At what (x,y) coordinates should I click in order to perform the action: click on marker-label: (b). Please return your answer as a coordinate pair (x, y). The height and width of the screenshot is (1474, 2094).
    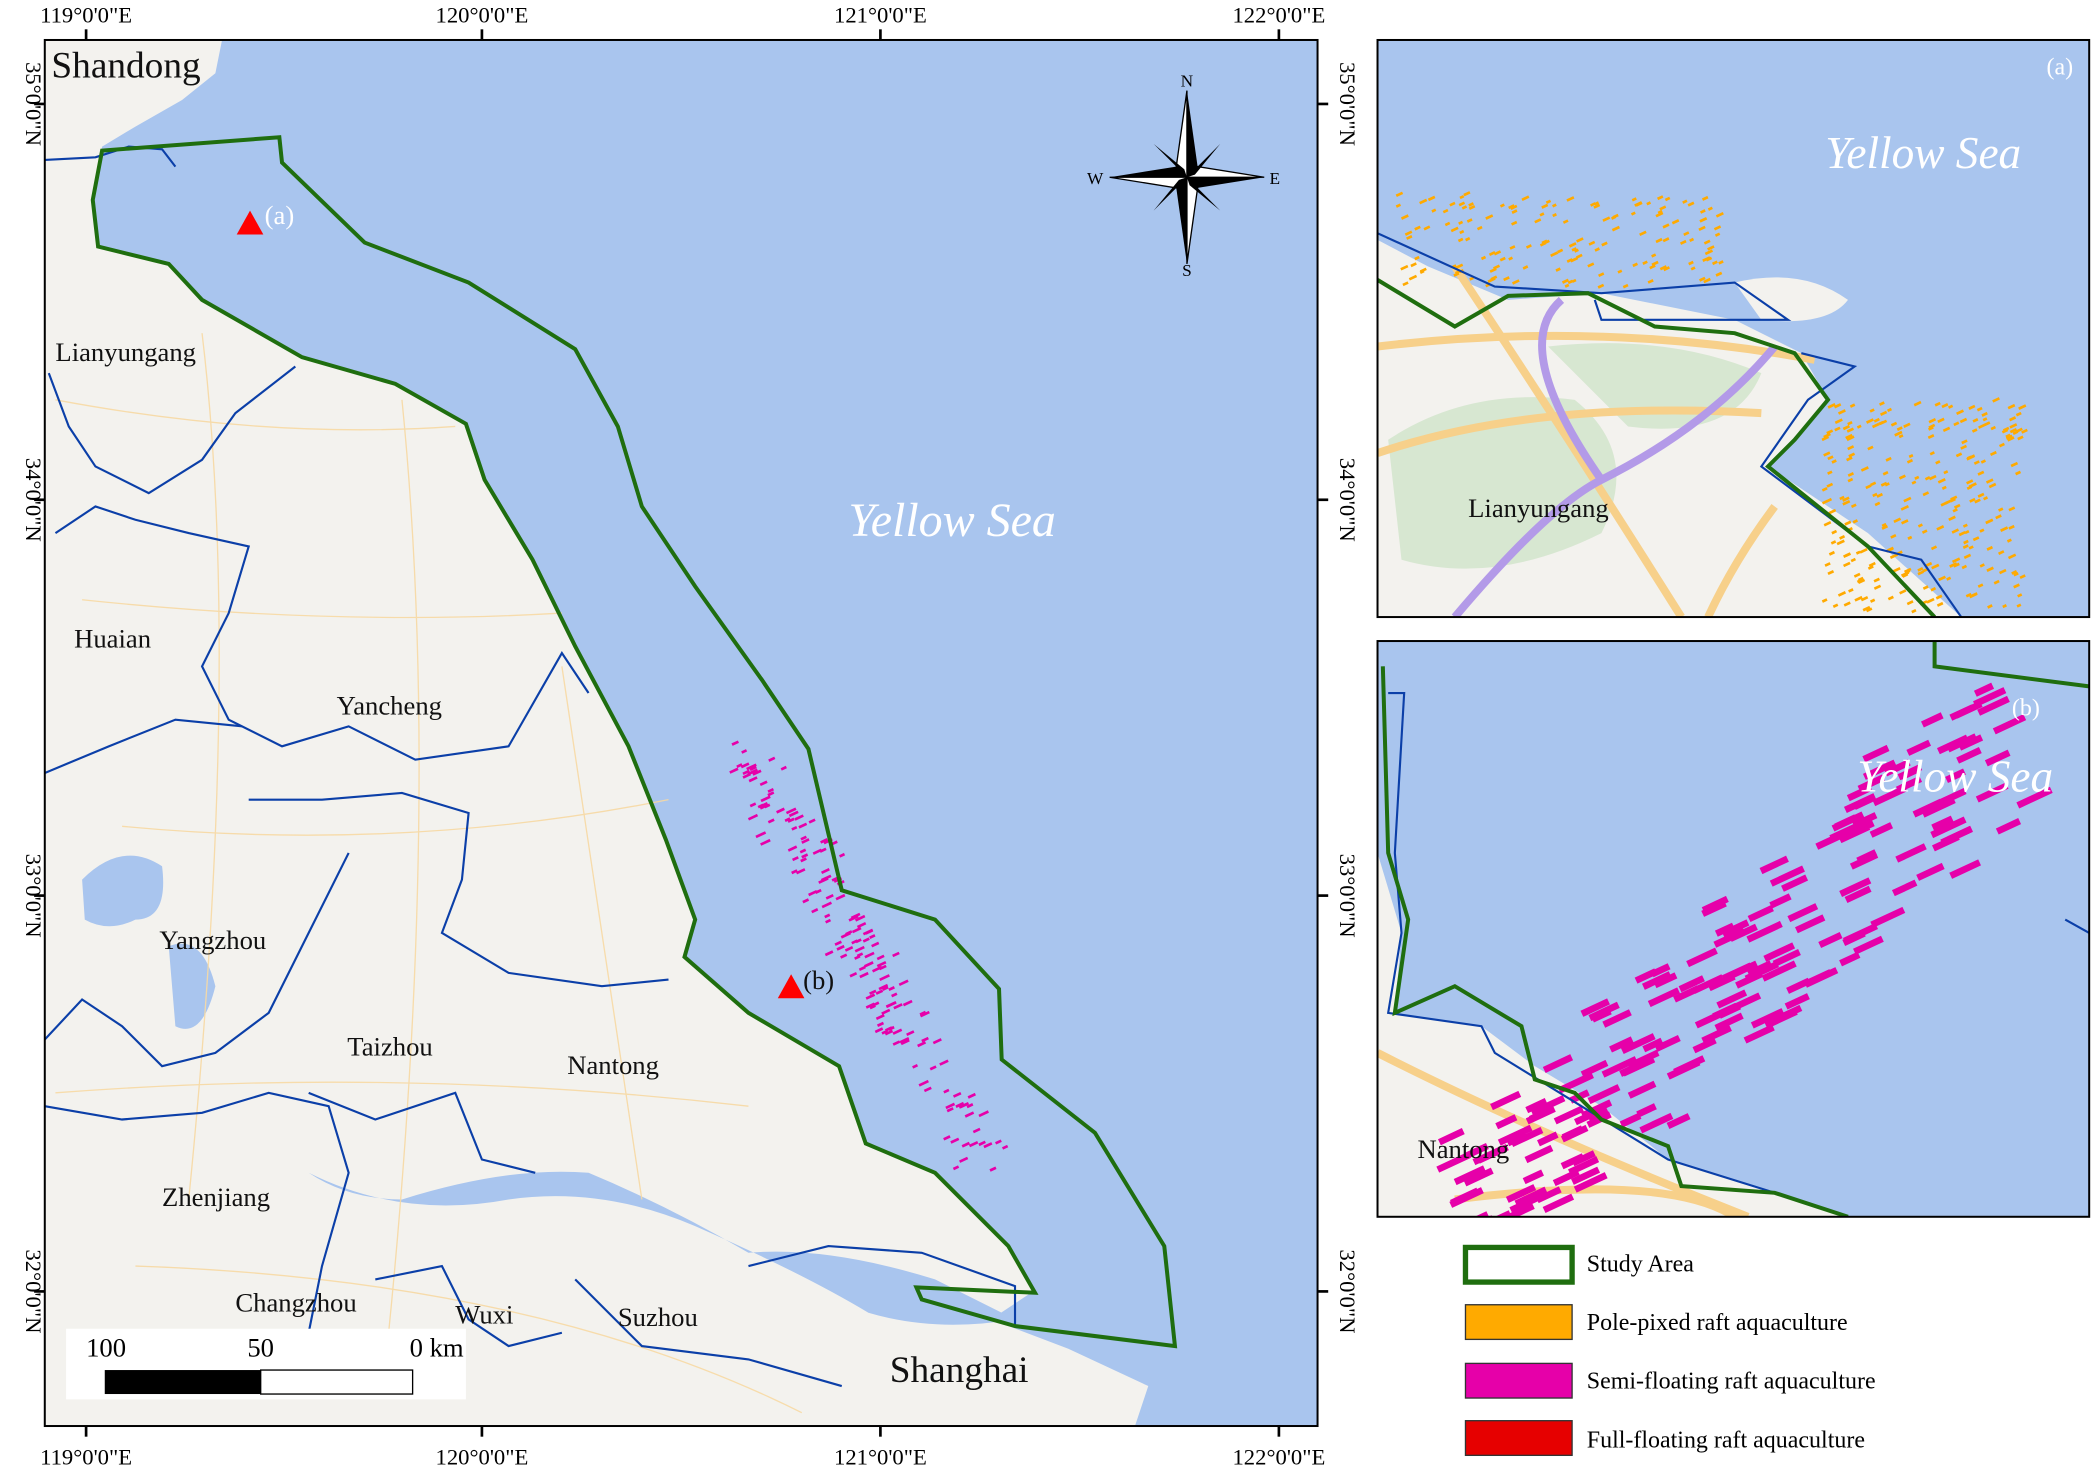
    Looking at the image, I should click on (818, 980).